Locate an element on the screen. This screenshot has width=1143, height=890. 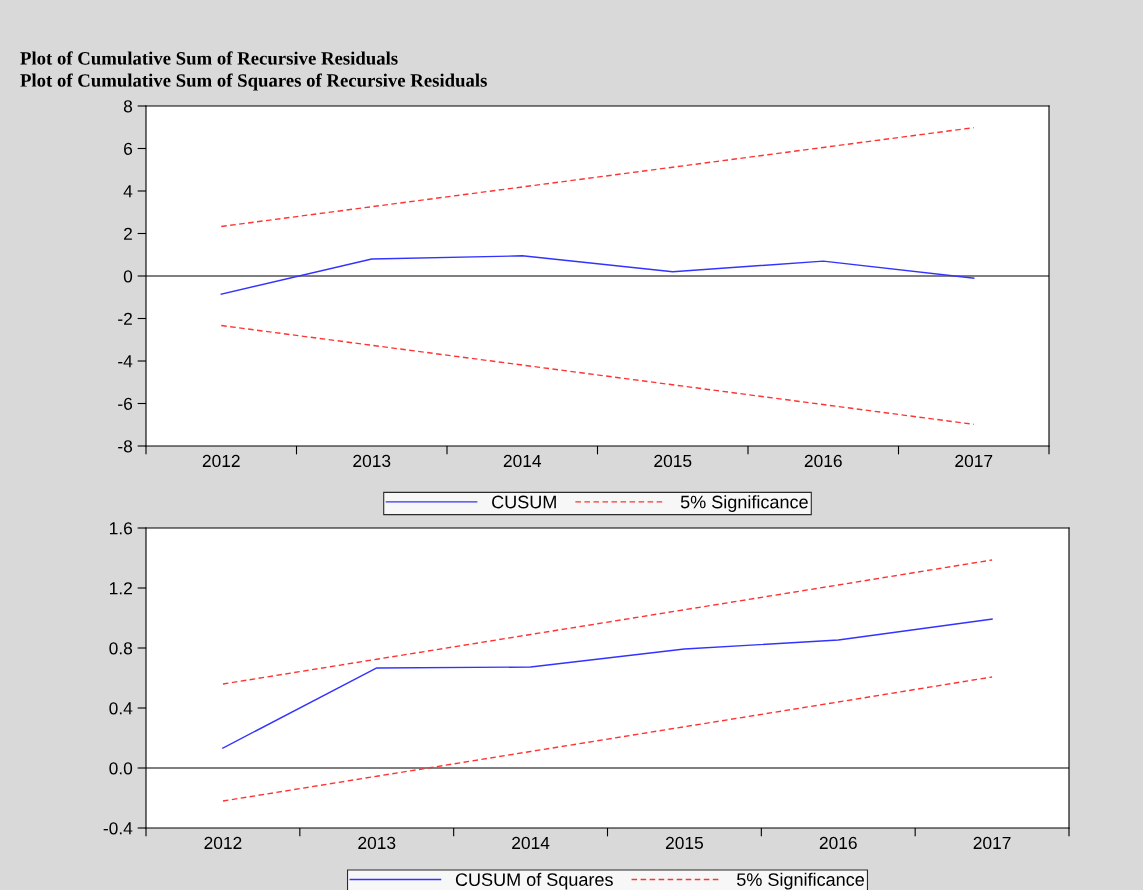
y-tick-label: 0 is located at coordinates (128, 276).